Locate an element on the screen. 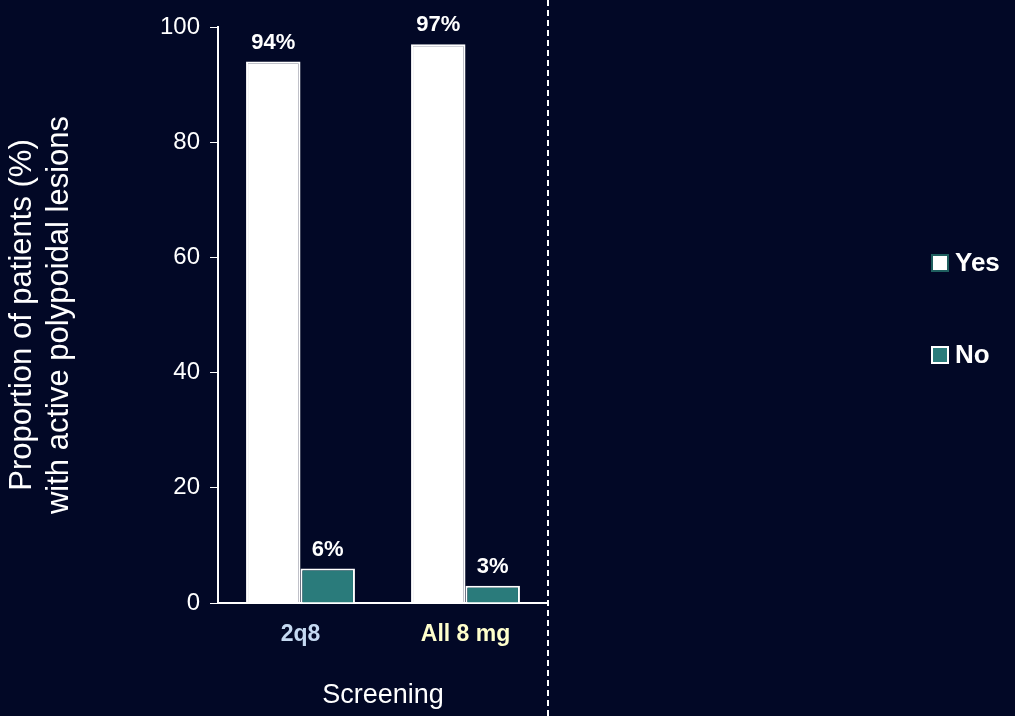  legend-label: Yes is located at coordinates (977, 262).